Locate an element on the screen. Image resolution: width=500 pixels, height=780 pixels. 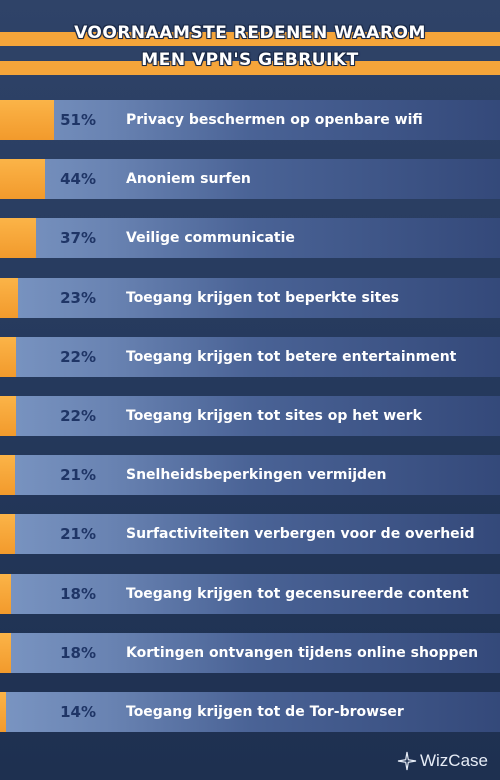
bar-value-label: 14% is located at coordinates (78, 712).